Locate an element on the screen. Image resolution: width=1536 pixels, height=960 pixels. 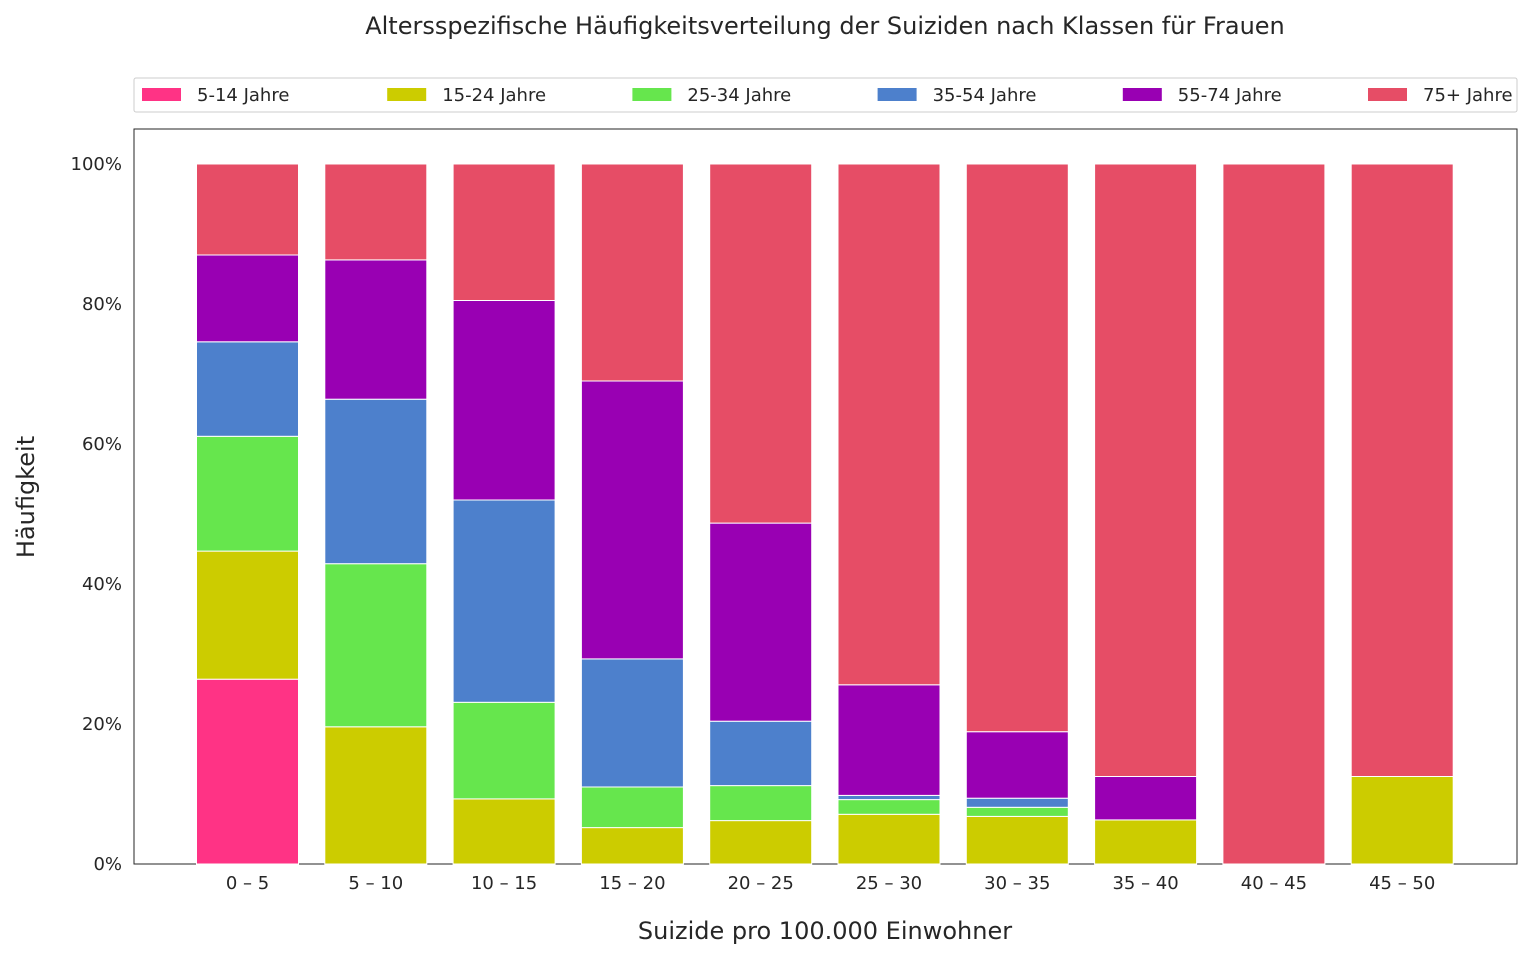
y-axis-ticks: 0% 20% 40% 60% 80% 100% is located at coordinates (96, 514).